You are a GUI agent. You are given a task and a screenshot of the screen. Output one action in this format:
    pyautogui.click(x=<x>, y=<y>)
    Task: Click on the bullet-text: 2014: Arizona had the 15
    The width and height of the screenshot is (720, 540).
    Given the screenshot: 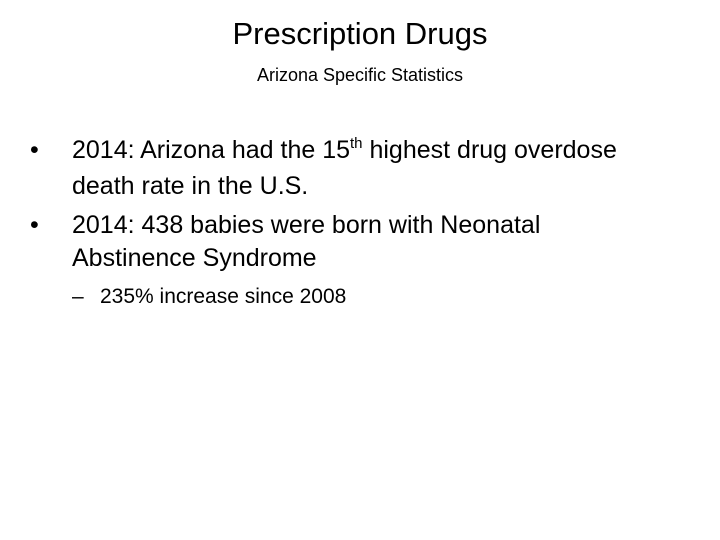 What is the action you would take?
    pyautogui.click(x=211, y=150)
    